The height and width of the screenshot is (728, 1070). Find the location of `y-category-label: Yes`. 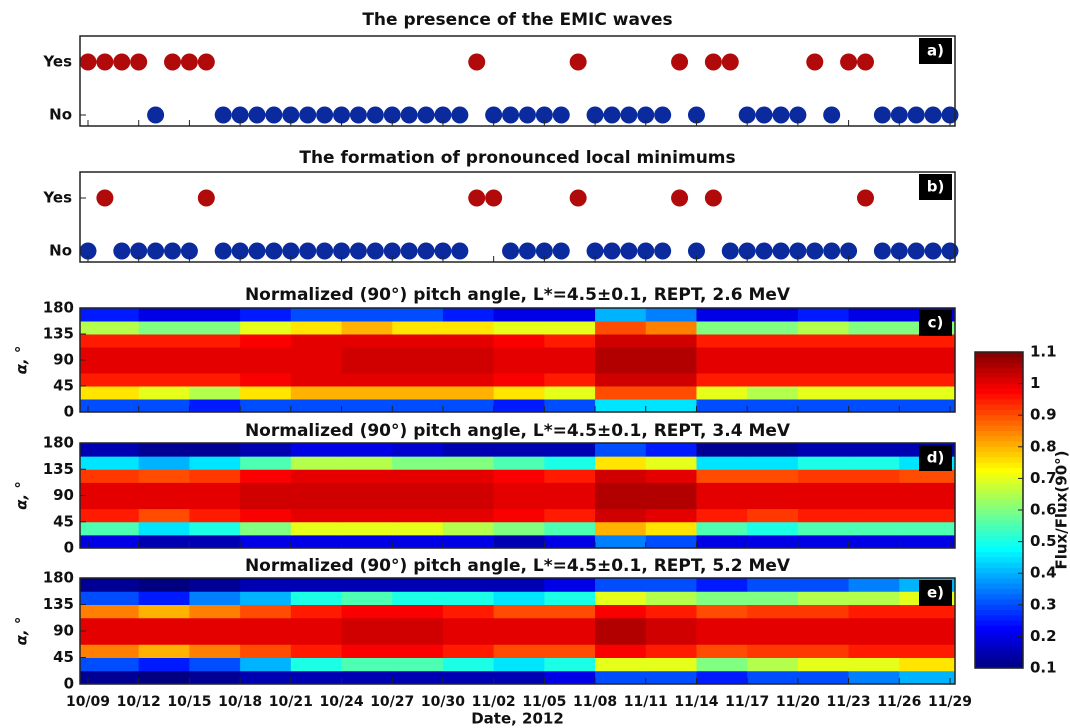

y-category-label: Yes is located at coordinates (57, 198).